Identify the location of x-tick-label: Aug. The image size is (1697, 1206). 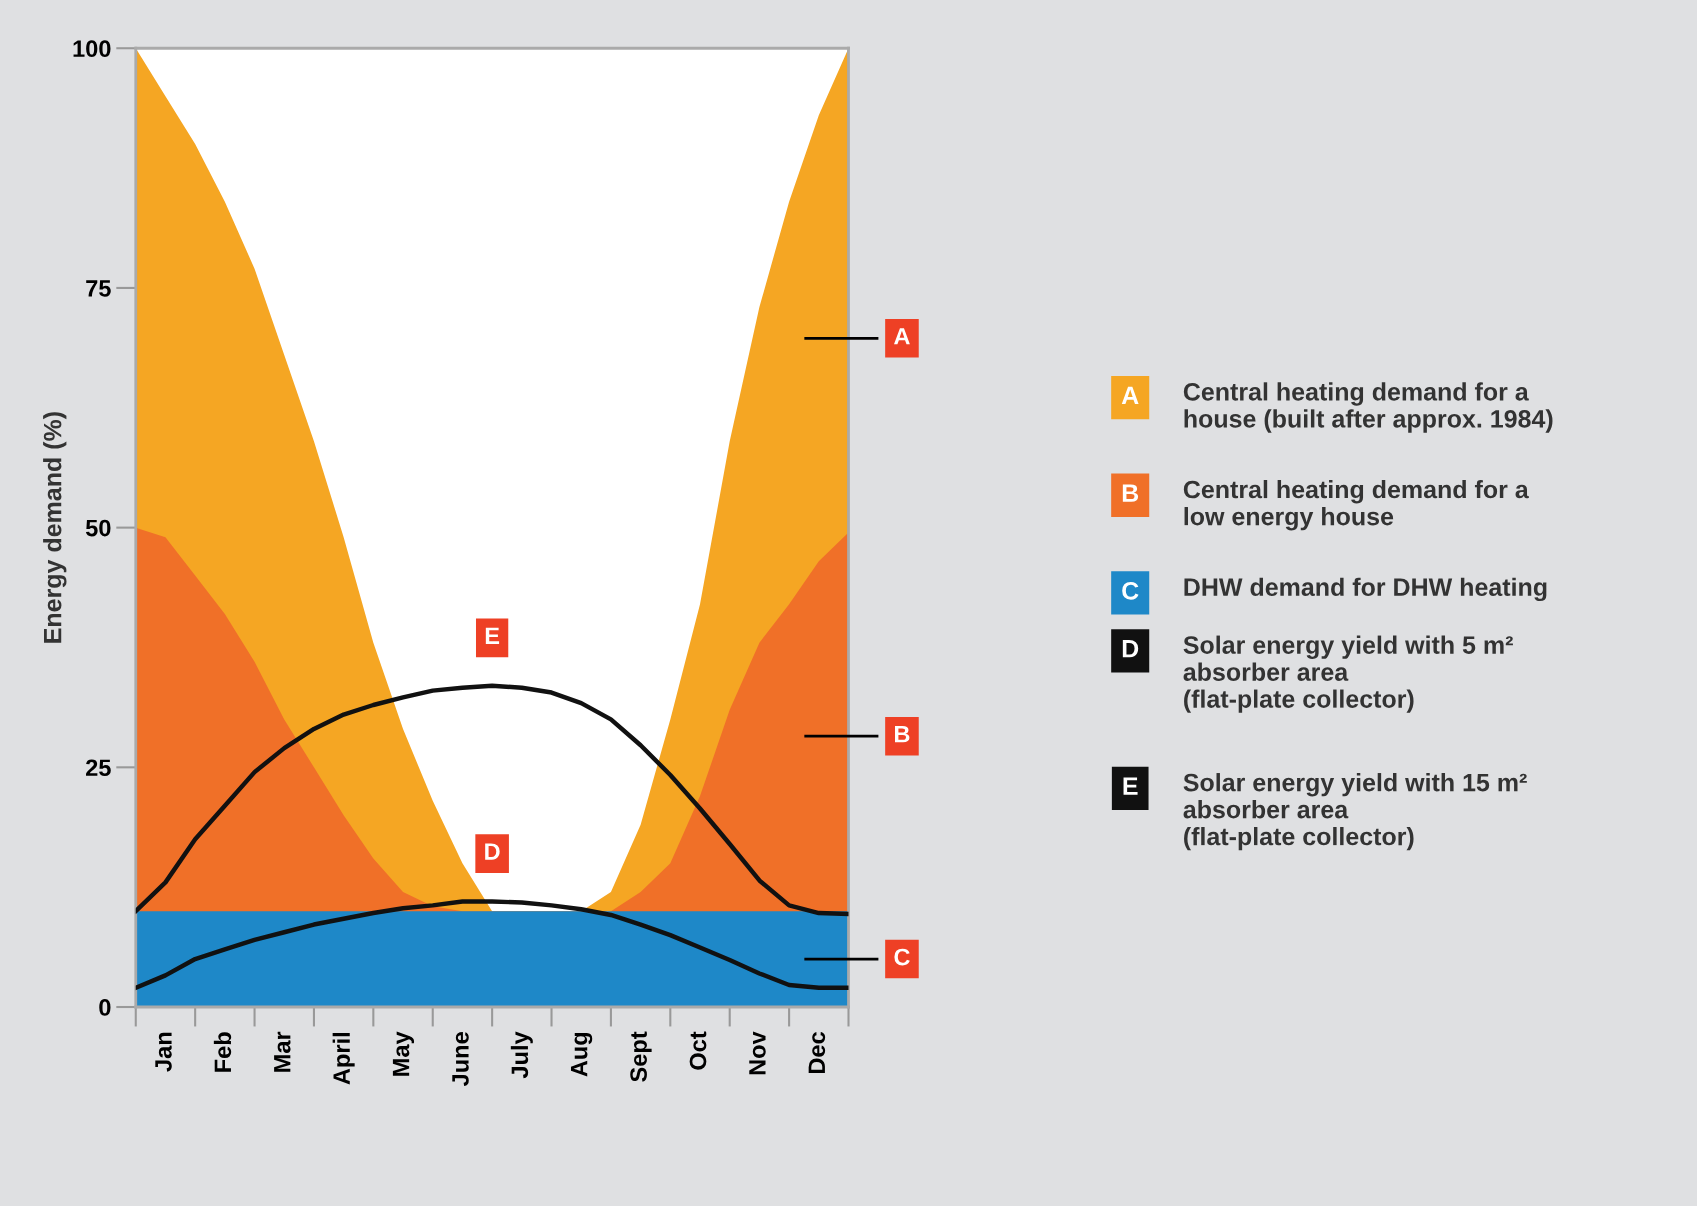
(581, 1054).